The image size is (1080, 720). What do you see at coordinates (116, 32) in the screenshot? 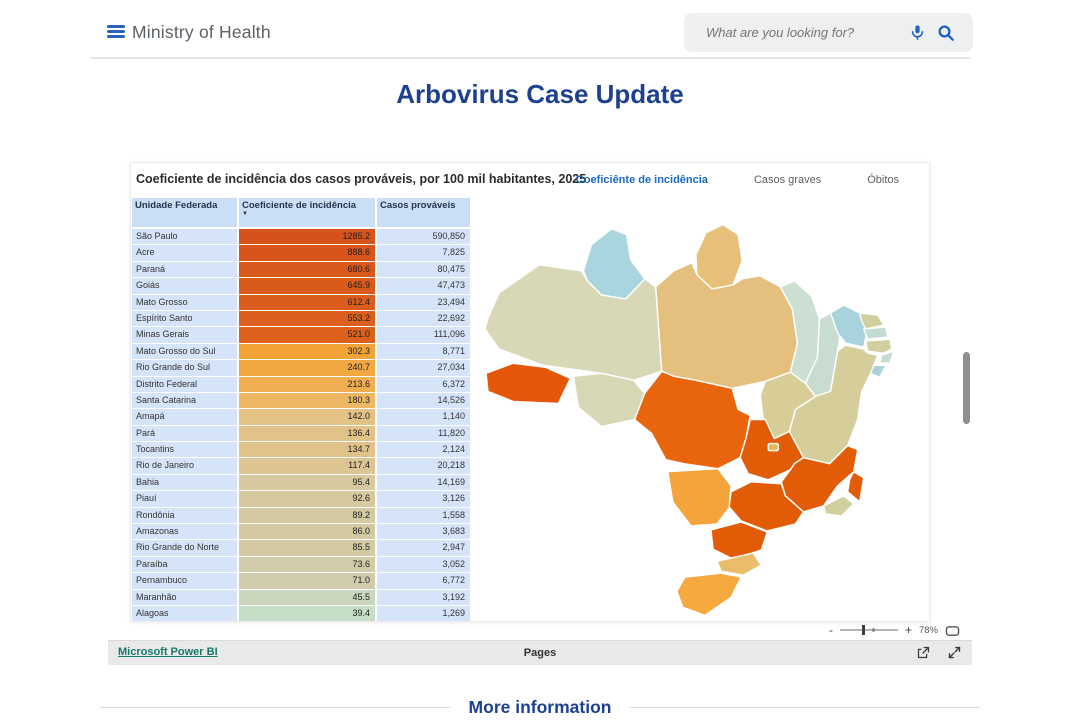
I see `menu-icon` at bounding box center [116, 32].